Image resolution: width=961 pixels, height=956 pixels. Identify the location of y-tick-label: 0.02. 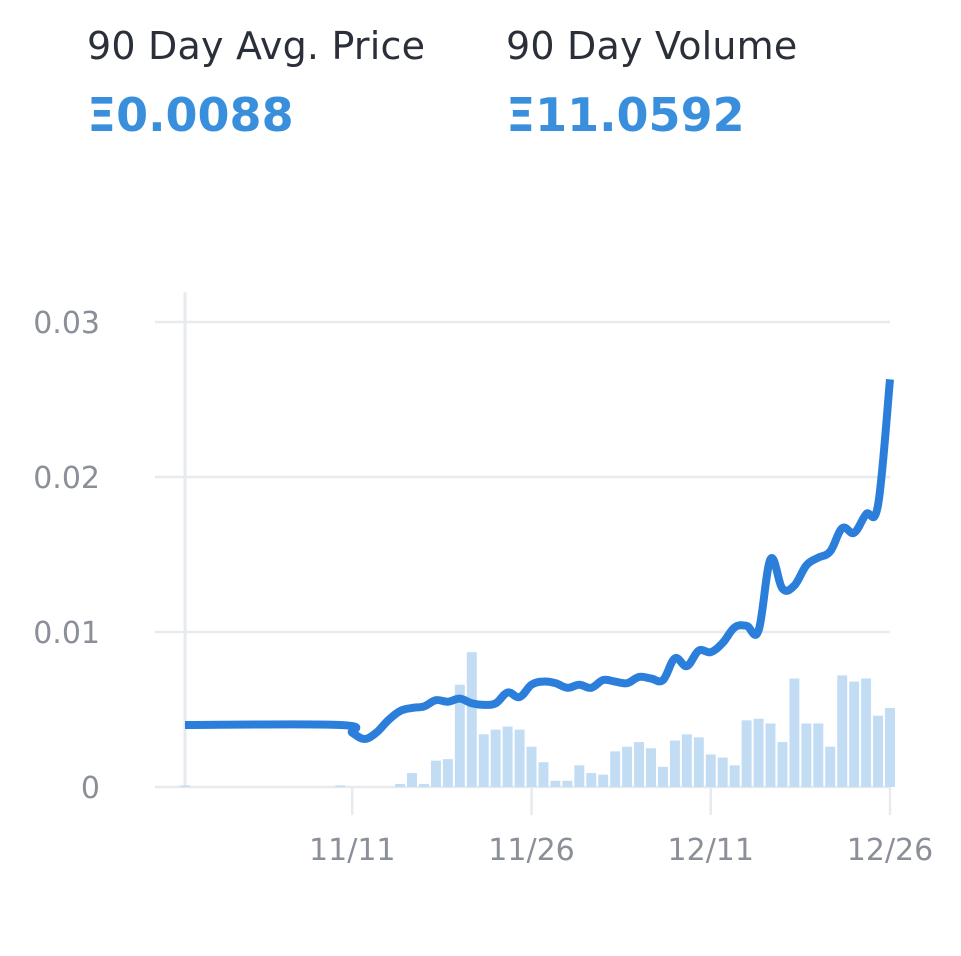
(66, 478).